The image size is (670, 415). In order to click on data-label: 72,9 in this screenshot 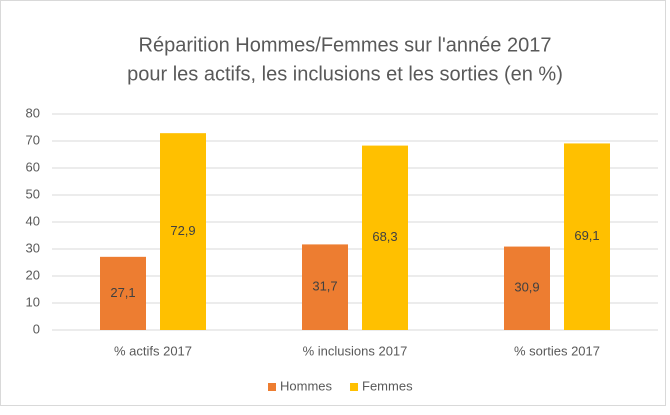, I will do `click(182, 230)`.